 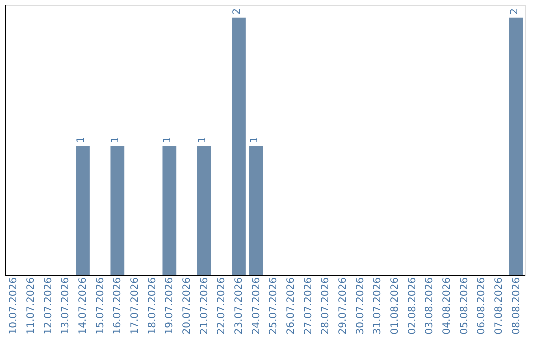 I want to click on x-tick-label: 23.07.2026, so click(x=239, y=306).